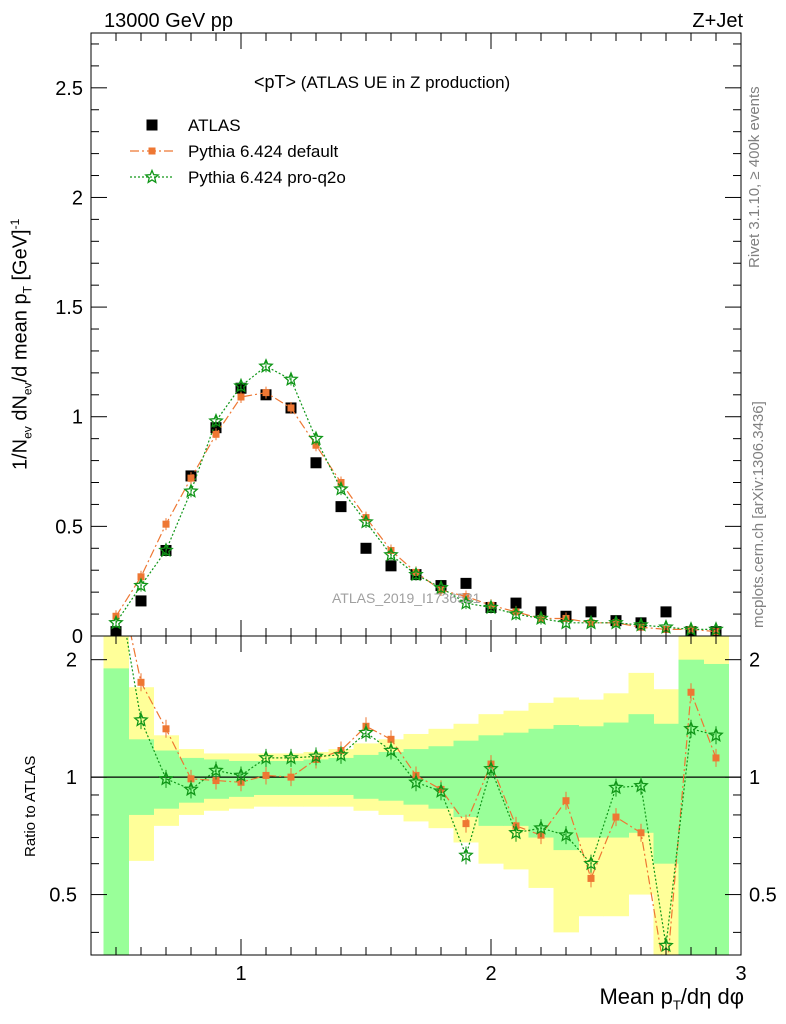 The height and width of the screenshot is (1024, 786). Describe the element at coordinates (30, 806) in the screenshot. I see `ratio-y-axis-label: Ratio to ATLAS` at that location.